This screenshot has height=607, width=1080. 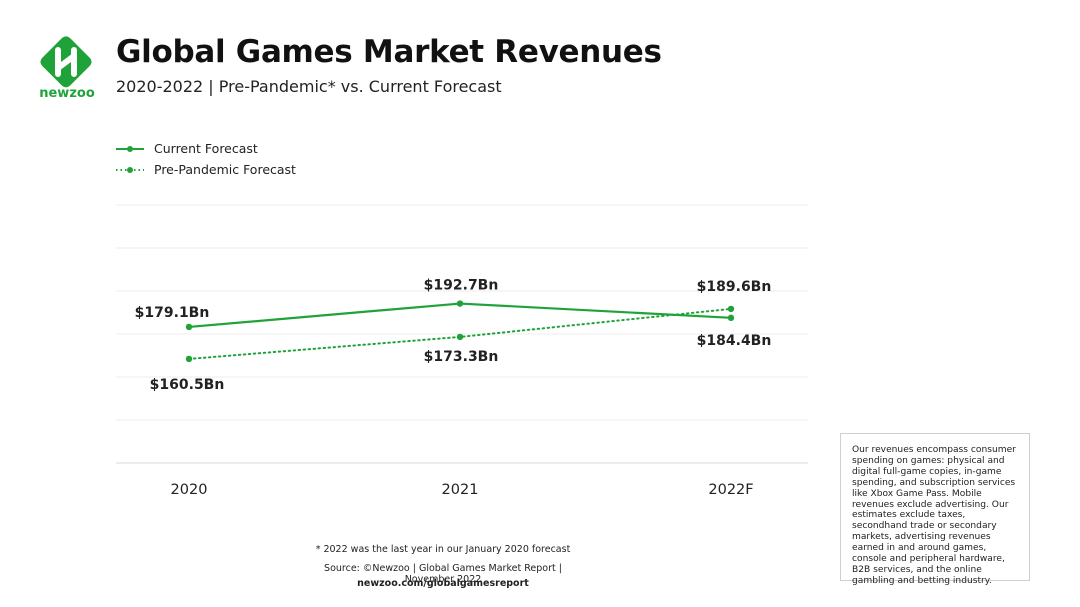 What do you see at coordinates (389, 52) in the screenshot?
I see `page-title: Global Games Market Revenues` at bounding box center [389, 52].